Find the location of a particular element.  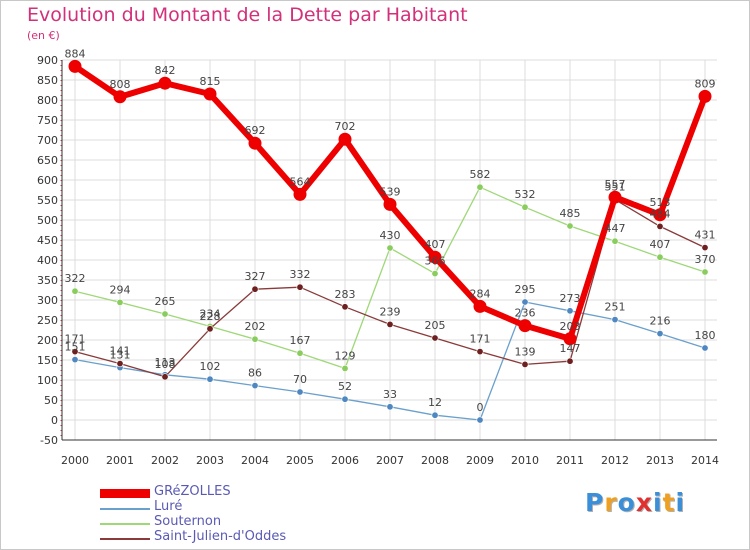

x-tick-label: 2000 is located at coordinates (75, 460).